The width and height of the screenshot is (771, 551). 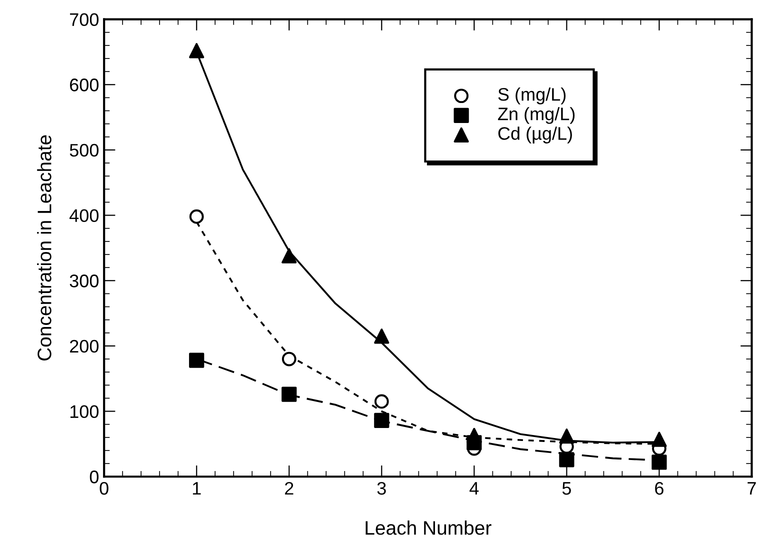 I want to click on x-tick-label: 3, so click(x=381, y=488).